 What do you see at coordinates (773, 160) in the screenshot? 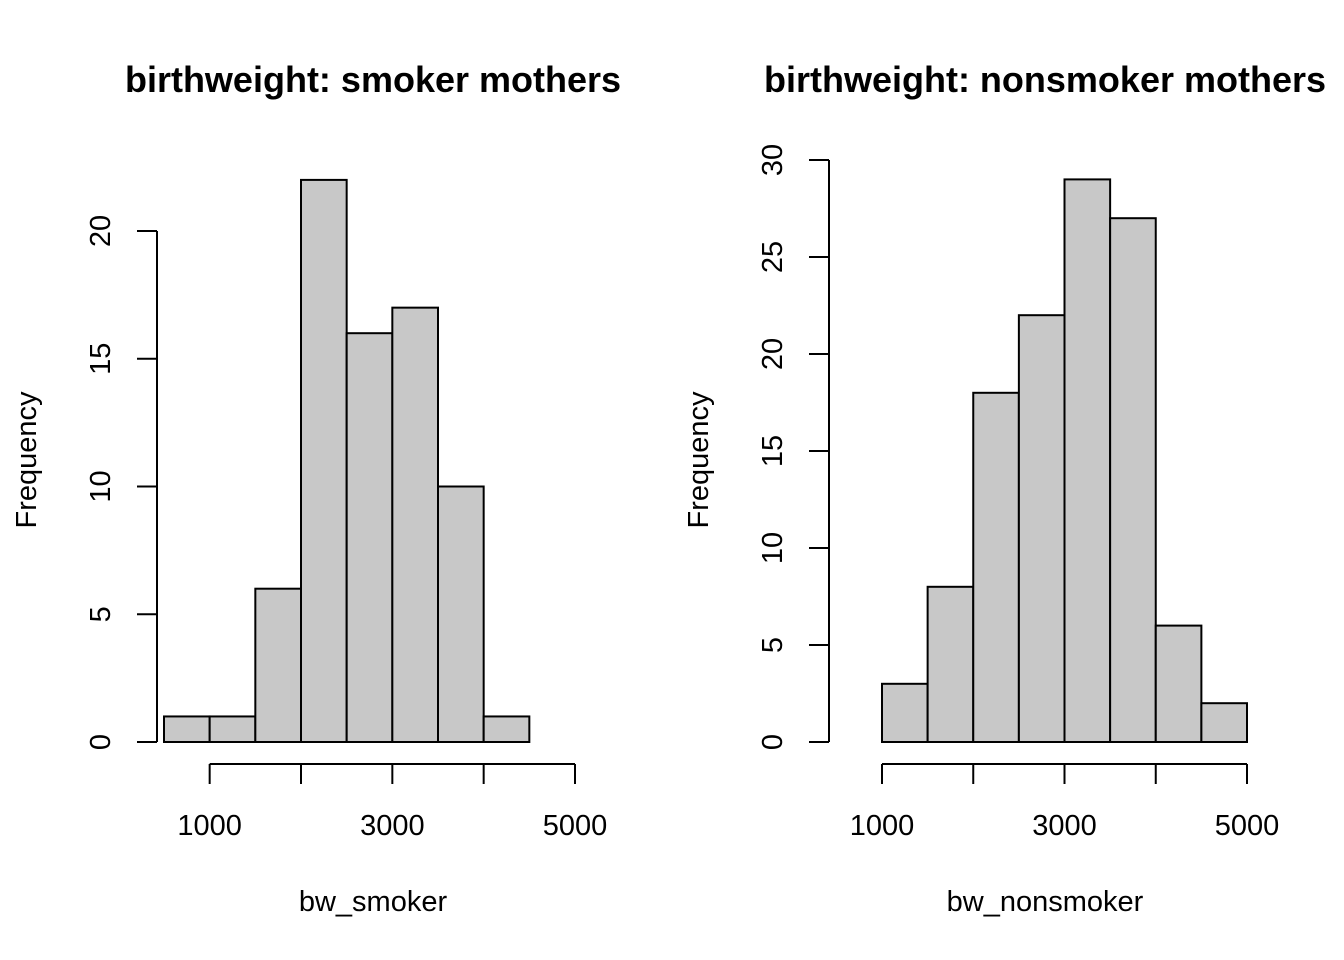
I see `y-tick-label: 30` at bounding box center [773, 160].